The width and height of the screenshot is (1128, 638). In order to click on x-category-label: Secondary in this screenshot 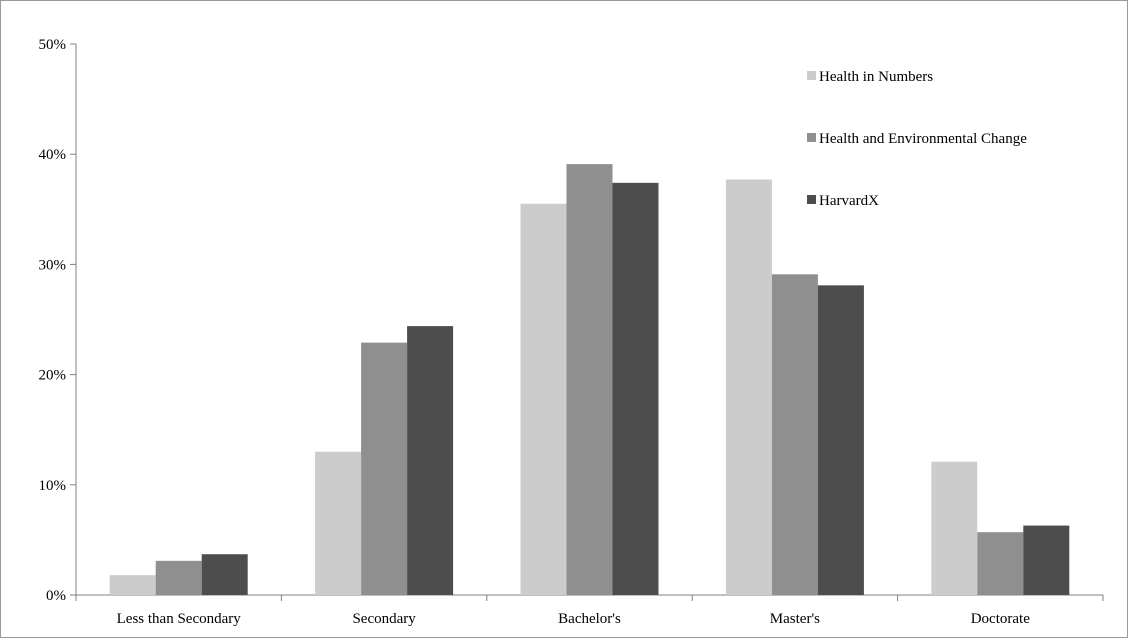, I will do `click(384, 619)`.